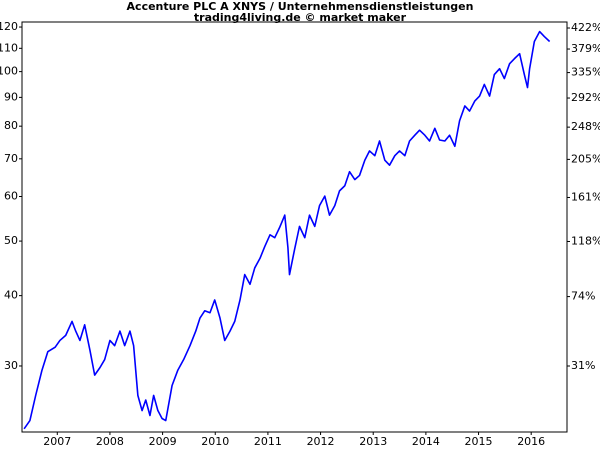 This screenshot has width=600, height=450. Describe the element at coordinates (373, 441) in the screenshot. I see `x-tick-label: 2013` at that location.